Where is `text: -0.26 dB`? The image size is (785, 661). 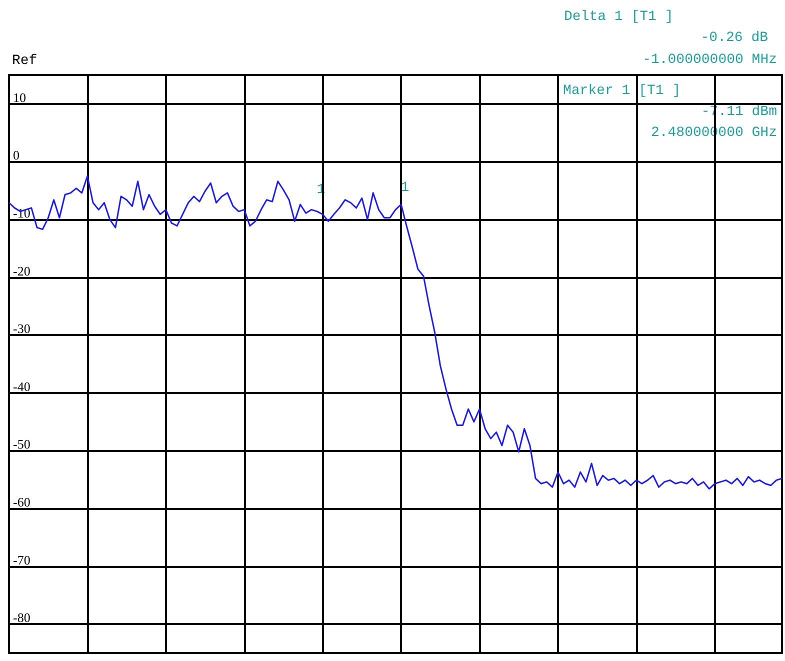 text: -0.26 dB is located at coordinates (734, 38).